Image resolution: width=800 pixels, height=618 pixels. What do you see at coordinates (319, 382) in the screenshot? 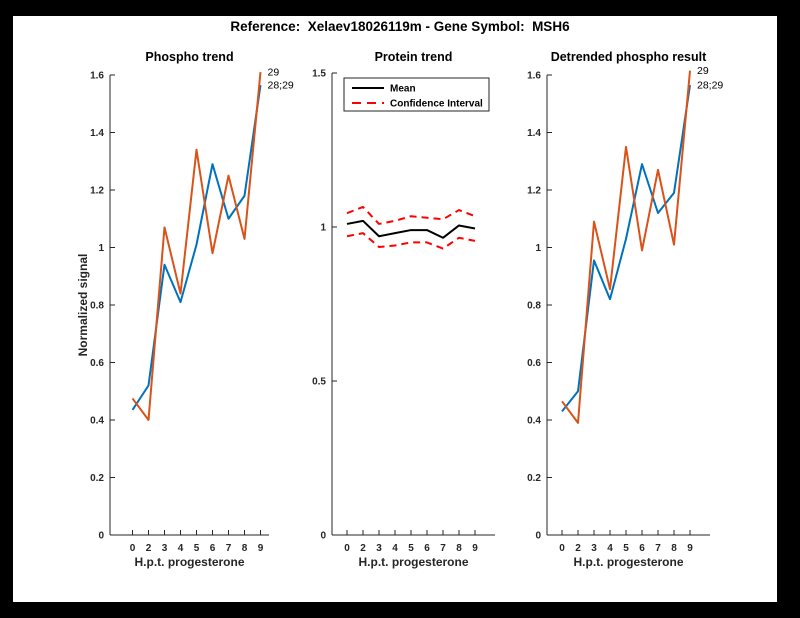
I see `y-tick-label: 0.5` at bounding box center [319, 382].